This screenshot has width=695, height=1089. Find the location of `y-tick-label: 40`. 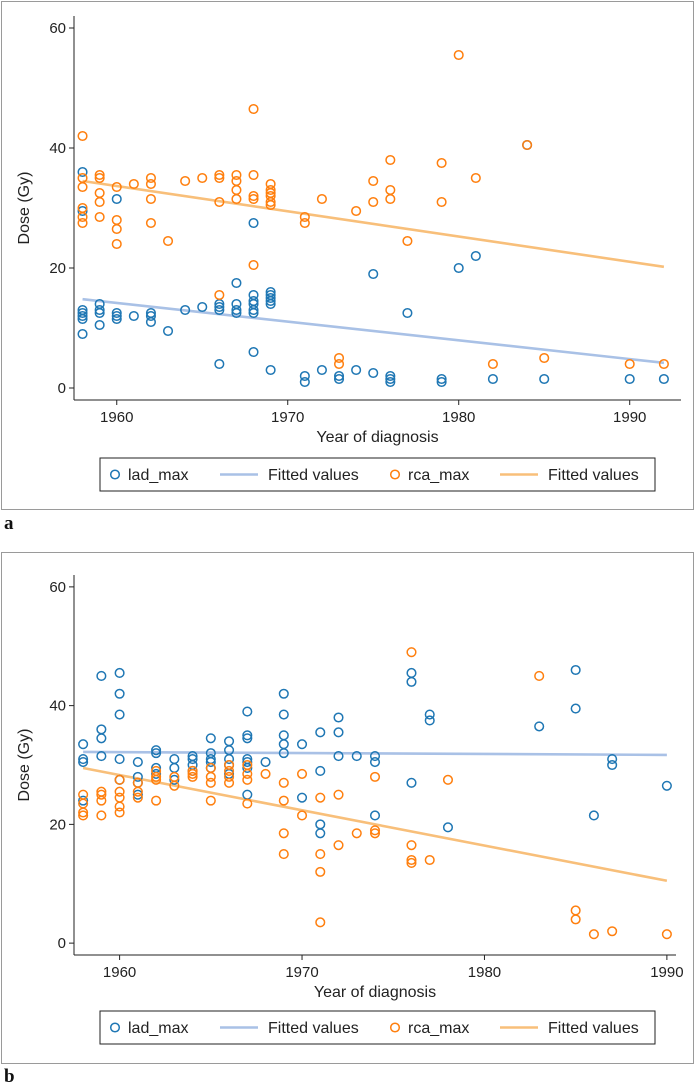

y-tick-label: 40 is located at coordinates (57, 706).